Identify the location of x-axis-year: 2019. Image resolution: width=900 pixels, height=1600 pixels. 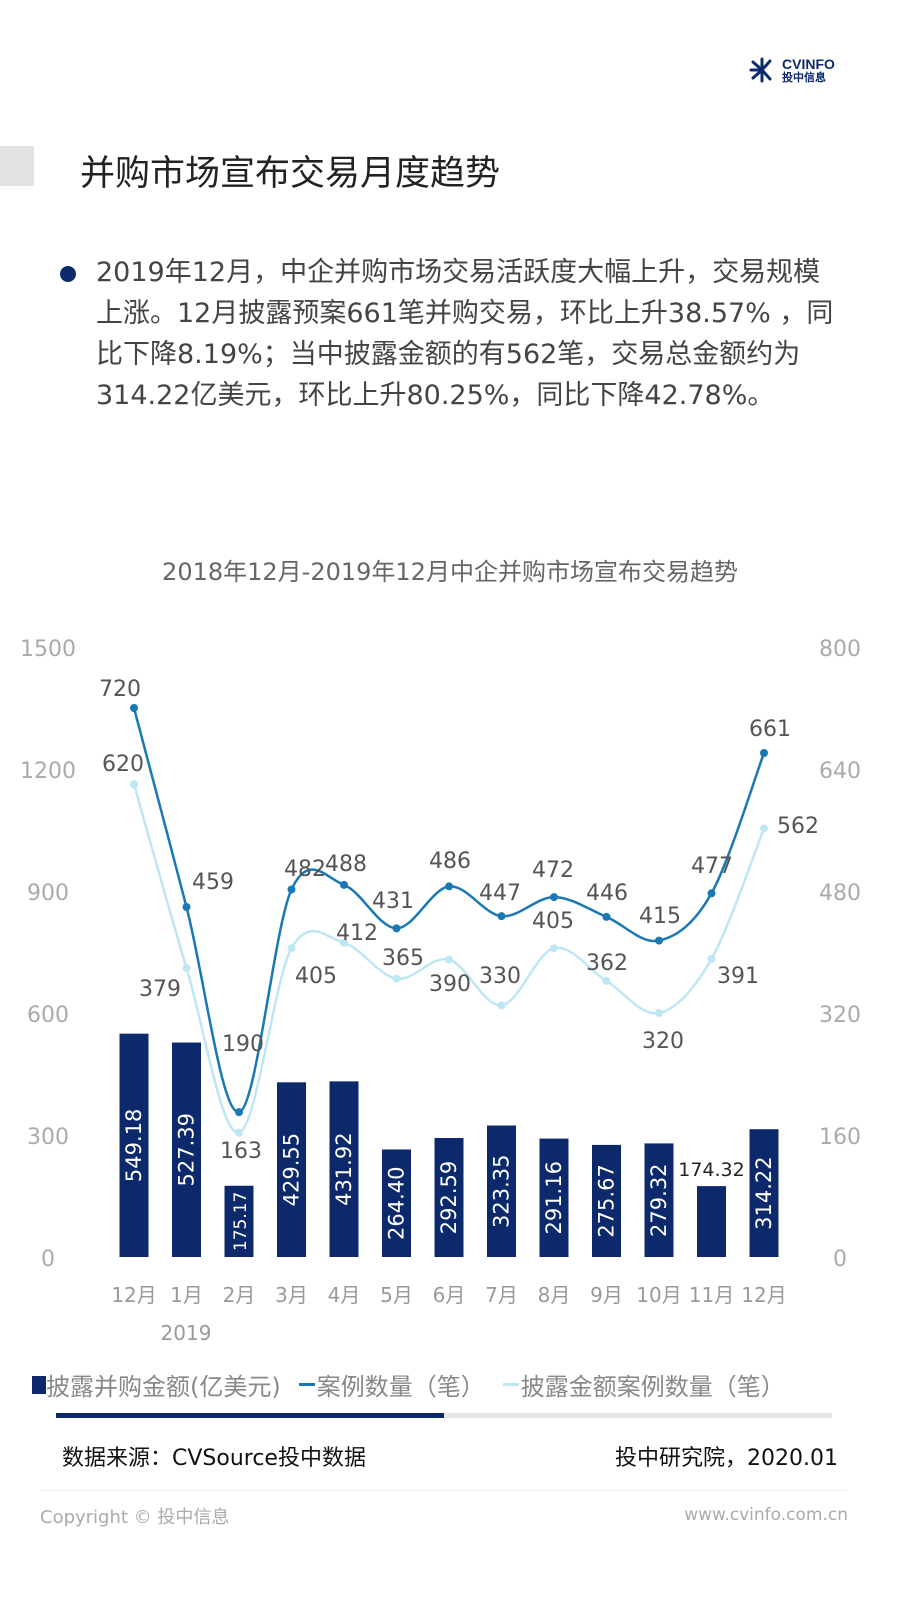
(186, 1333).